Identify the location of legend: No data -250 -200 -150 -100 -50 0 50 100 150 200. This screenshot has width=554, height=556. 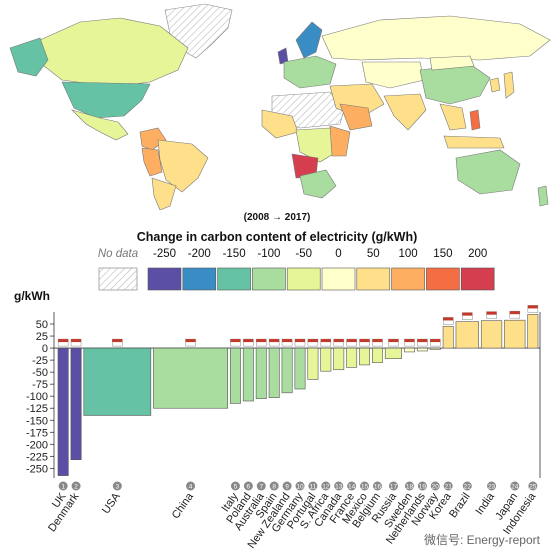
(296, 269).